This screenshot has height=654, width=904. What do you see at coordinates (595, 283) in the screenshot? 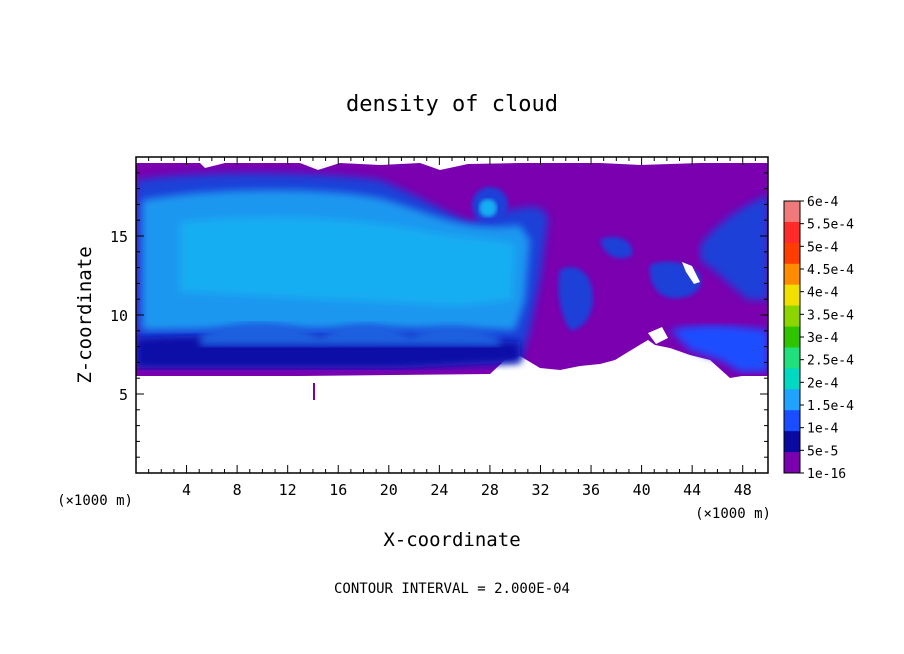
I see `layer-mid-patches` at bounding box center [595, 283].